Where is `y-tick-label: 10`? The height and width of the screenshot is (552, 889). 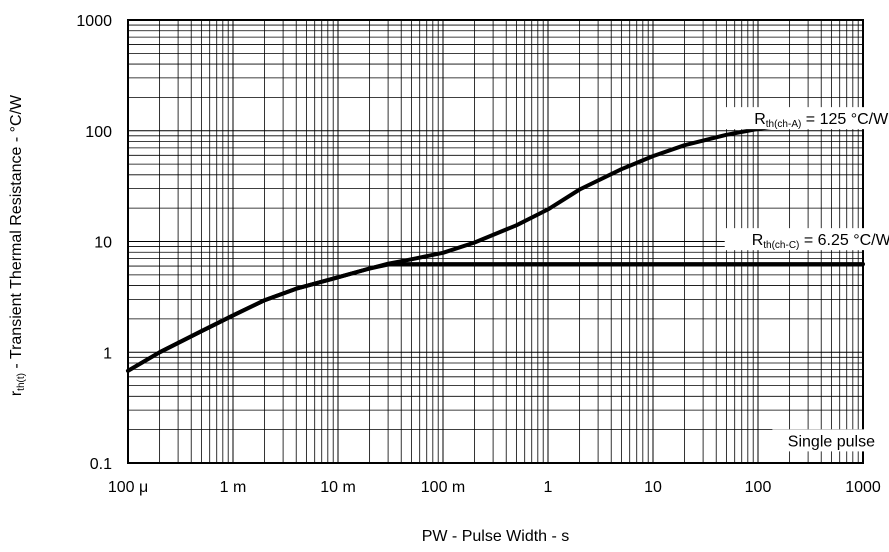
y-tick-label: 10 is located at coordinates (103, 243).